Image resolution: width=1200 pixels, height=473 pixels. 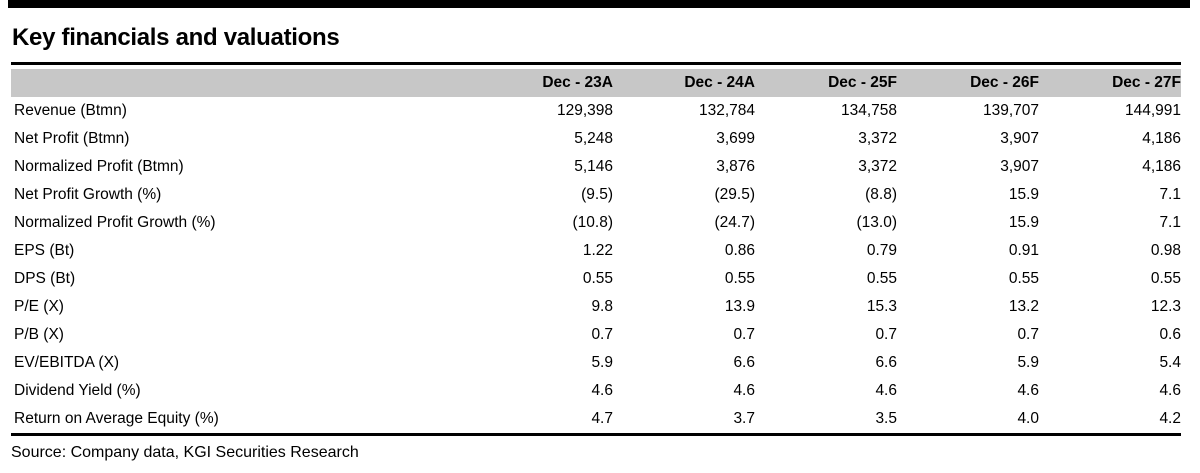 I want to click on title-underline, so click(x=596, y=63).